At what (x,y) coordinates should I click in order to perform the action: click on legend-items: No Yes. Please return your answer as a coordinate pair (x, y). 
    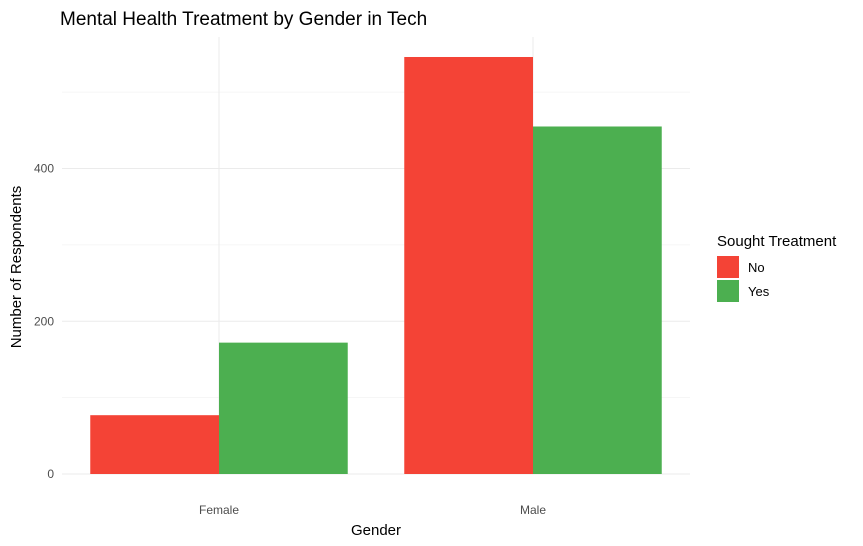
    Looking at the image, I should click on (743, 279).